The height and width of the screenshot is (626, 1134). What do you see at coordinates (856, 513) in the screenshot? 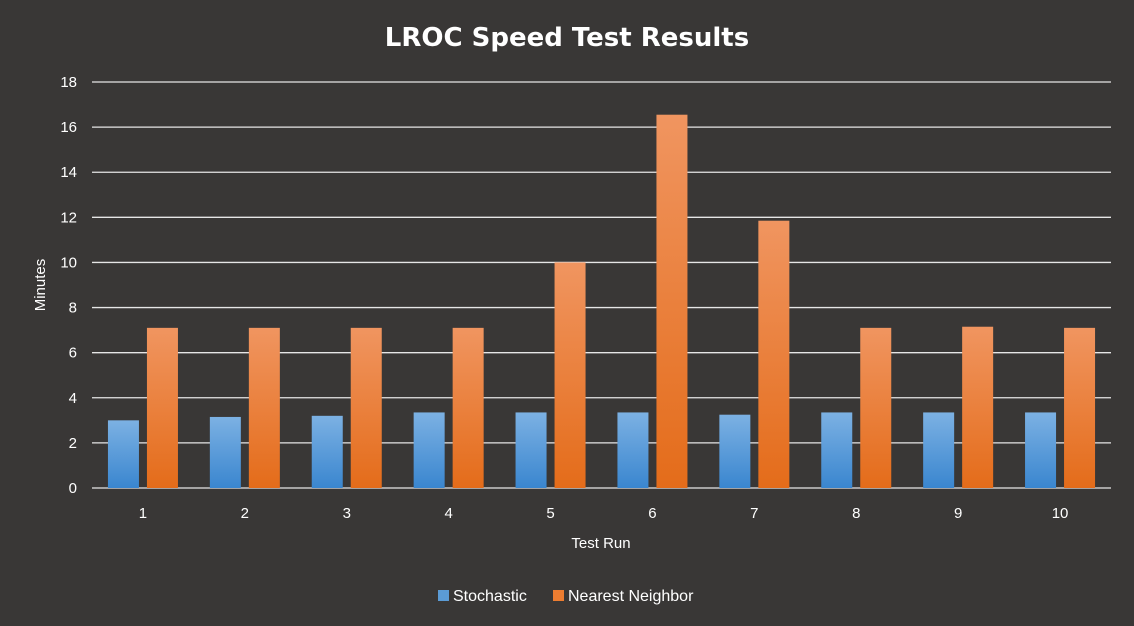
I see `x-tick-label: 8` at bounding box center [856, 513].